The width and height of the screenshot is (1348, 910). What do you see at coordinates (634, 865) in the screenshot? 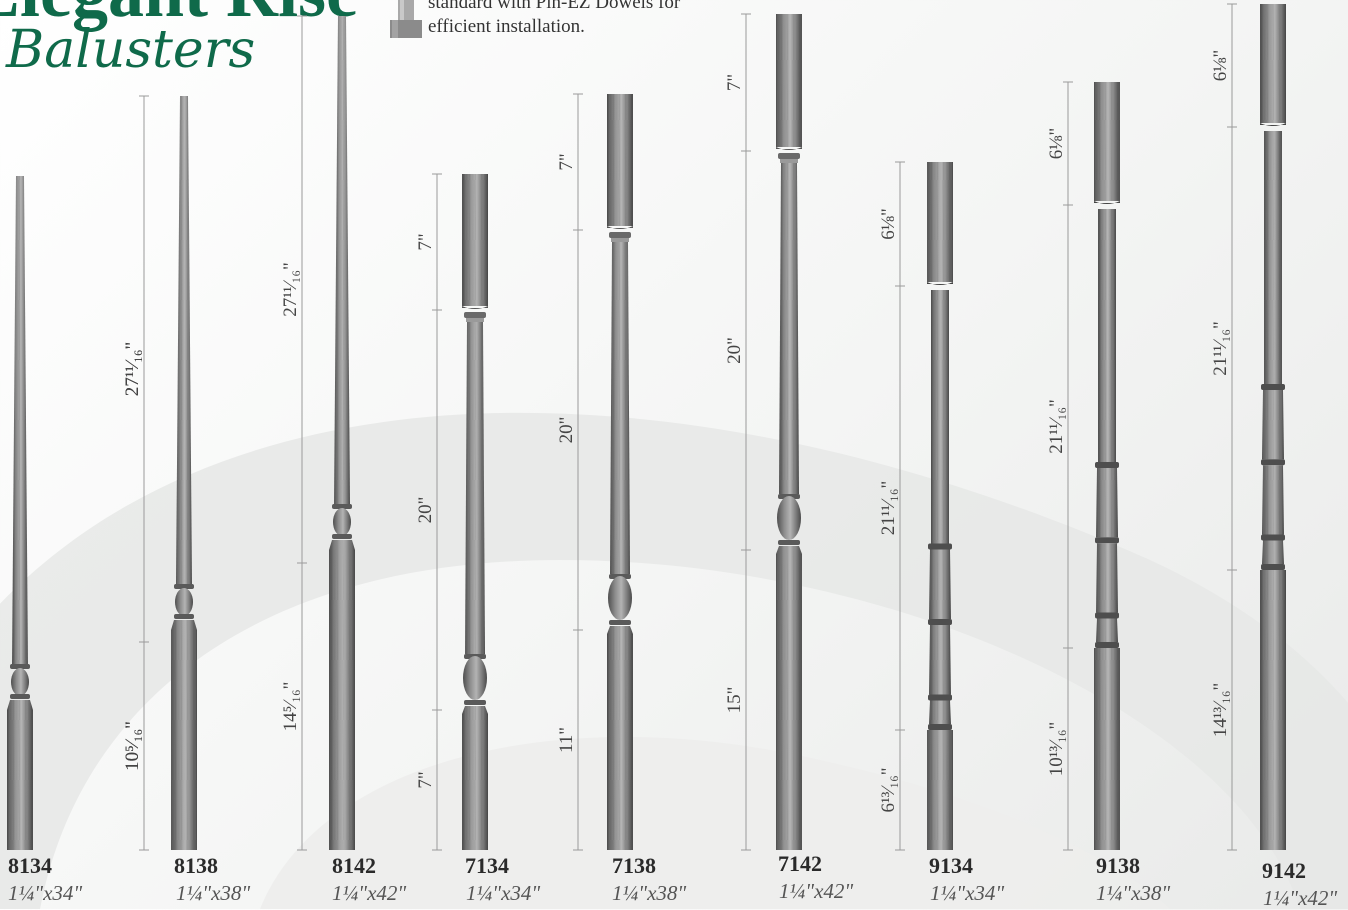
I see `model-number: 7138` at bounding box center [634, 865].